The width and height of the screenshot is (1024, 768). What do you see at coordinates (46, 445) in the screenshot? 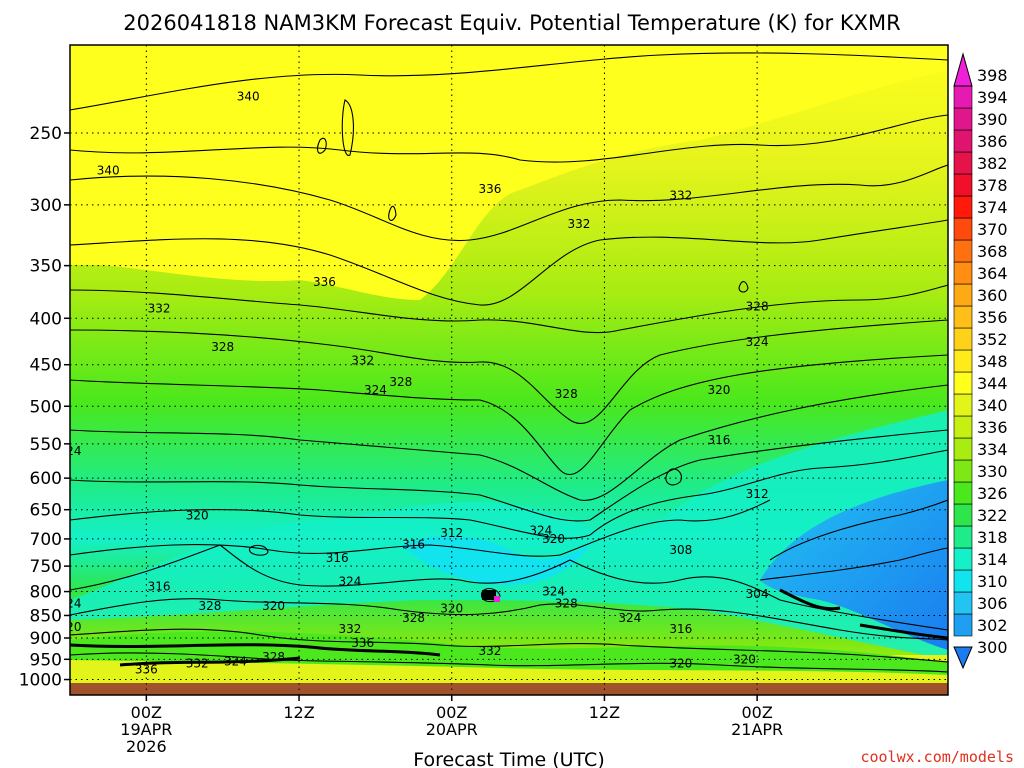
I see `pressure-tick-label-550: 550` at bounding box center [46, 445].